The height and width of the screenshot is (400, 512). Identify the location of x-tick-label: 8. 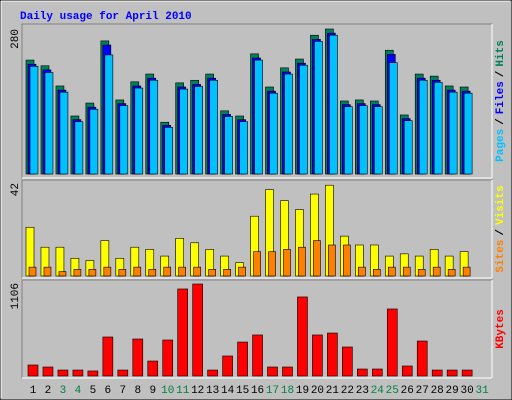
(137, 391).